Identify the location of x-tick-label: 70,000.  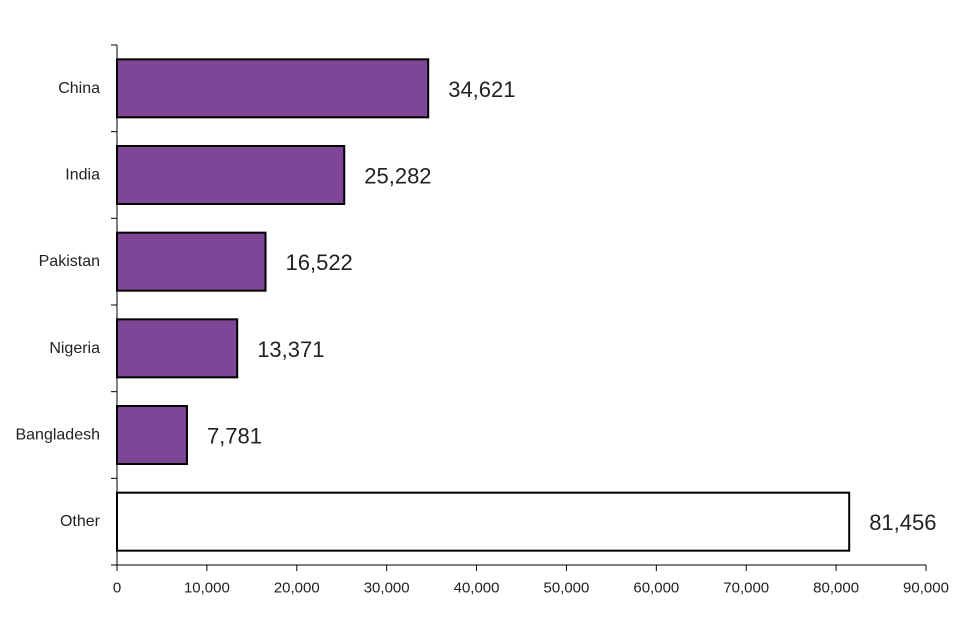
(746, 588).